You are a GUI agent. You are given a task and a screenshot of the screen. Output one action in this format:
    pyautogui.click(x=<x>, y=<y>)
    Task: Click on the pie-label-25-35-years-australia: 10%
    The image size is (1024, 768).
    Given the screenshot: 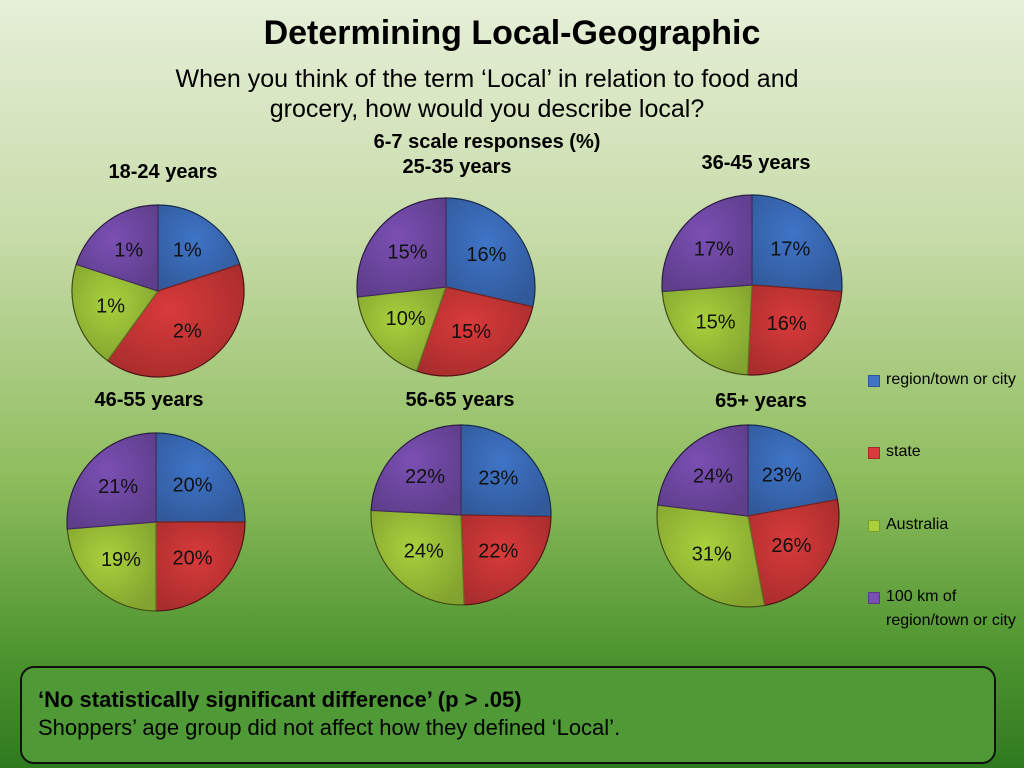 What is the action you would take?
    pyautogui.click(x=406, y=319)
    